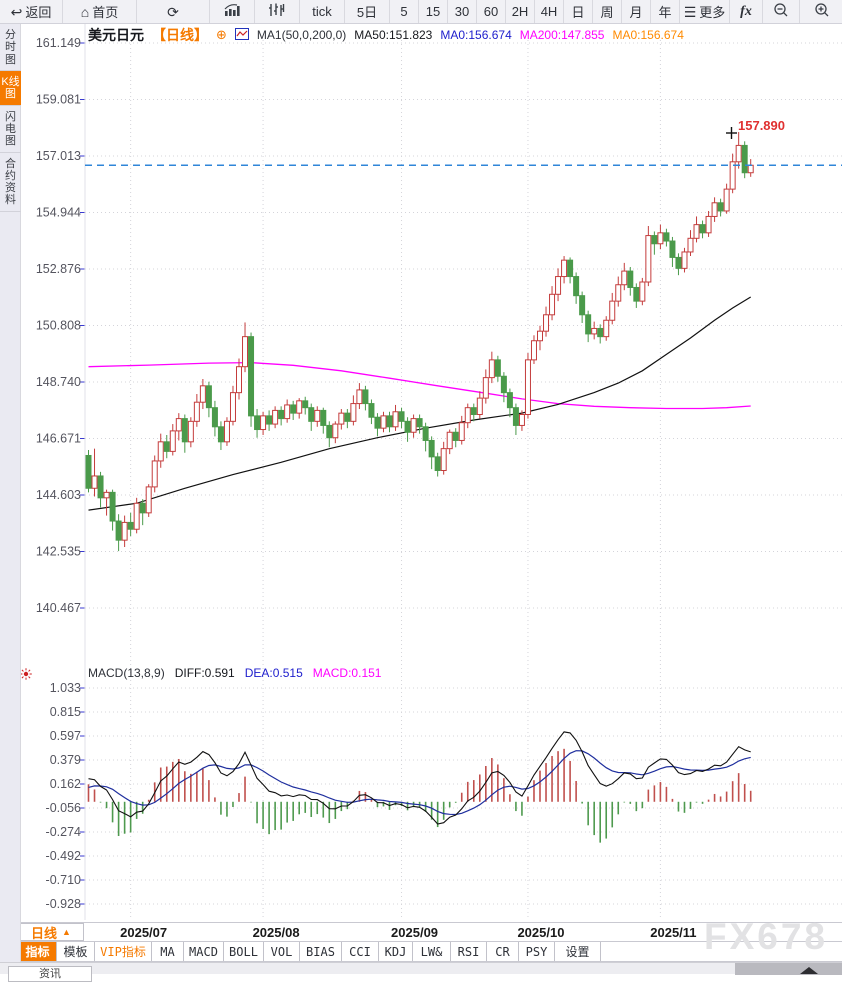  I want to click on indicator-tab-模板: 模板, so click(76, 951).